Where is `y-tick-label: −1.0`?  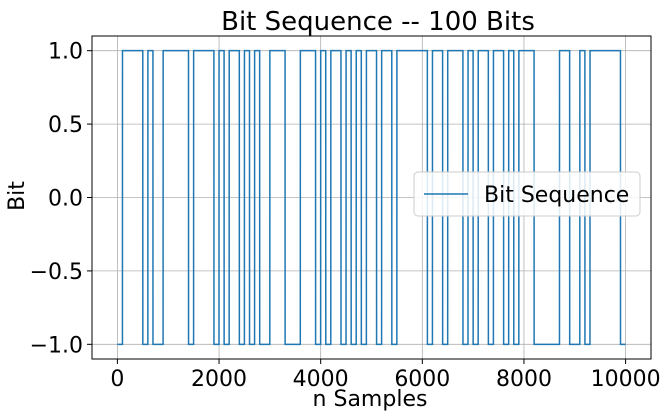 y-tick-label: −1.0 is located at coordinates (56, 345).